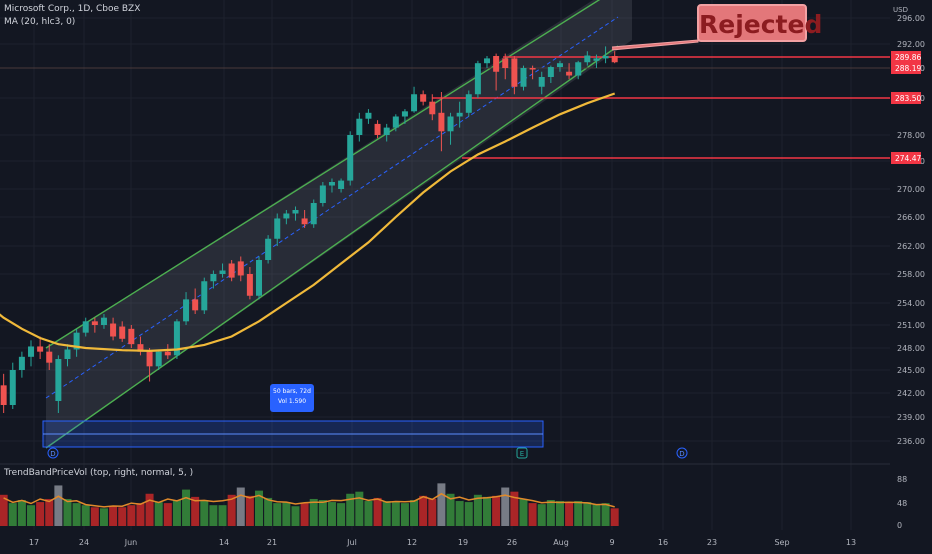 This screenshot has height=554, width=932. I want to click on date-tick-label: 21, so click(272, 542).